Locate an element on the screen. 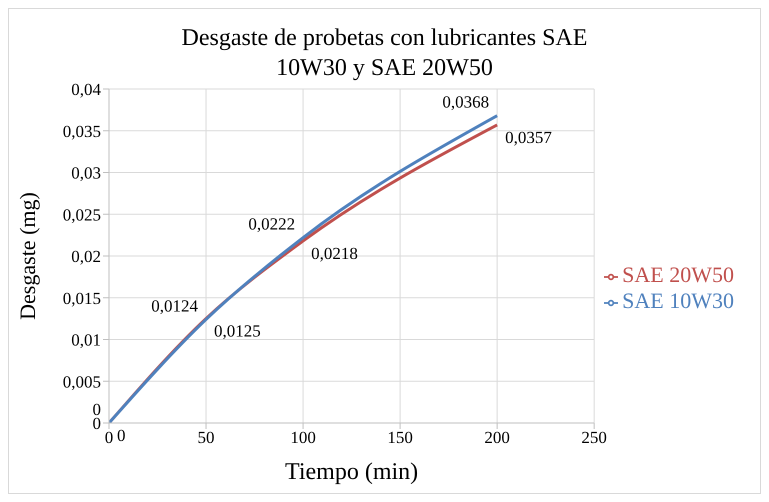 This screenshot has height=502, width=769. y-tick-label: 0,035 is located at coordinates (81, 131).